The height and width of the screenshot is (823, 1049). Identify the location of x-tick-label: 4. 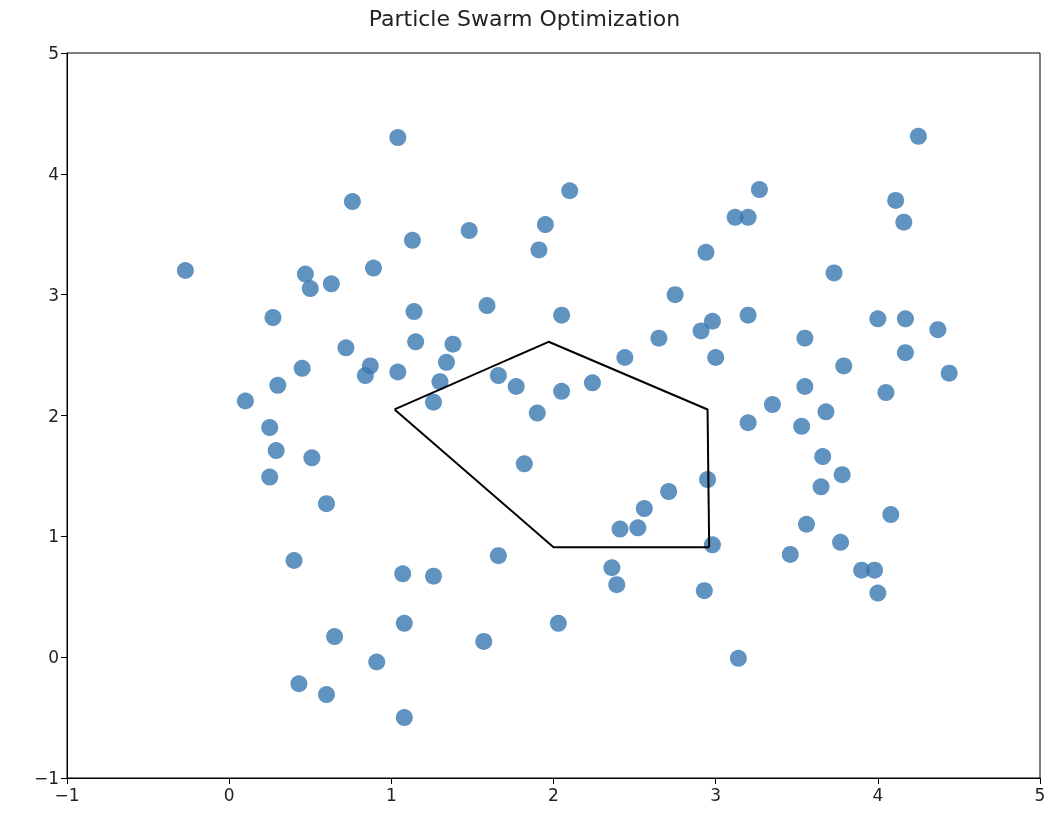
(878, 794).